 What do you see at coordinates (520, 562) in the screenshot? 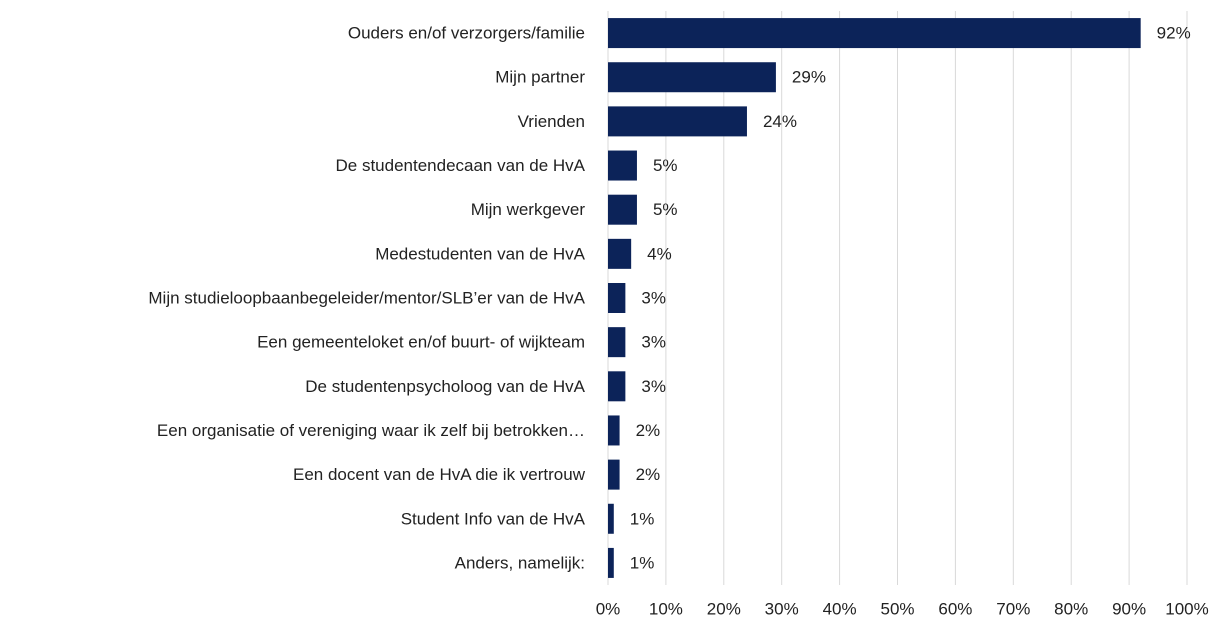
I see `y-tick-label: Anders, namelijk:` at bounding box center [520, 562].